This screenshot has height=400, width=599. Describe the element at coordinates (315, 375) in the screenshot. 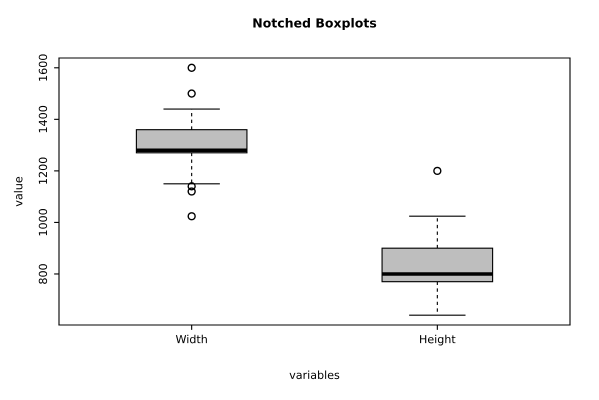

I see `x-axis-title: variables` at that location.